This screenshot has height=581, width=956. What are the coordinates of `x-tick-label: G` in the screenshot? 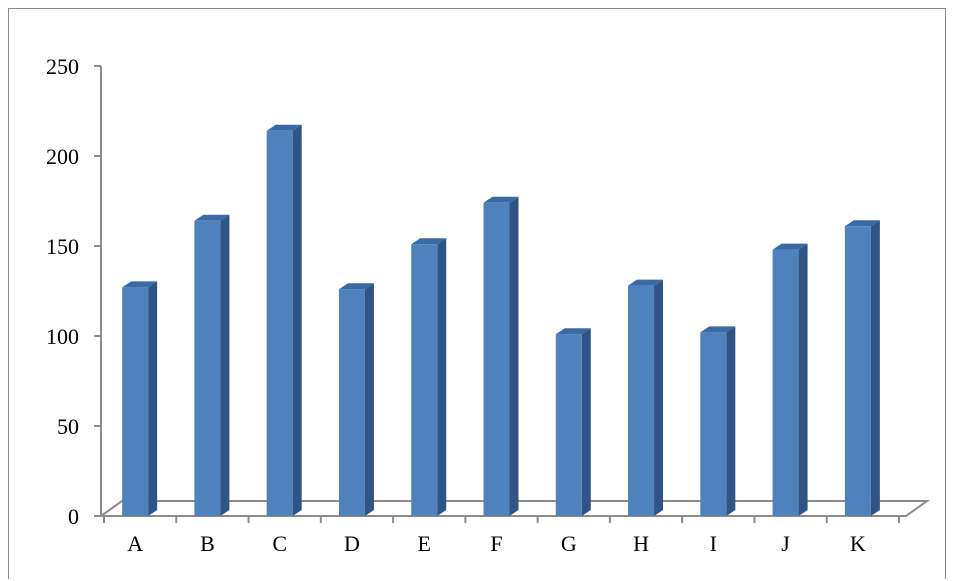 It's located at (569, 543).